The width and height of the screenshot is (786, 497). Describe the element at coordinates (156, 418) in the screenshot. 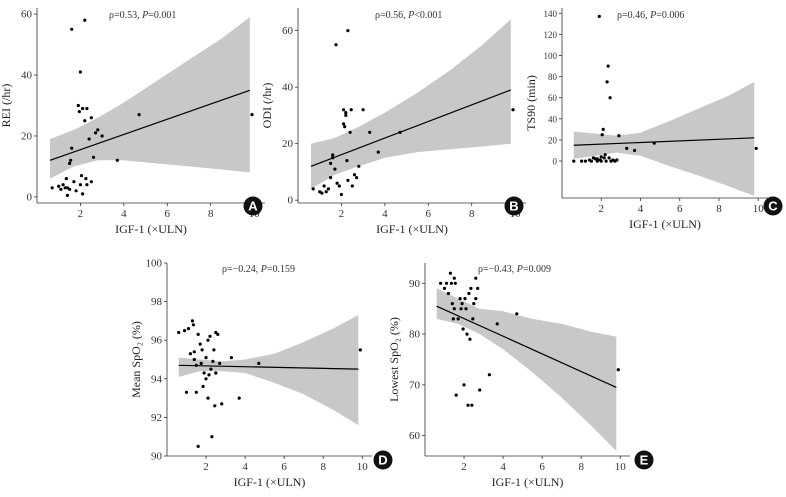

I see `y-tick-label: 92` at that location.